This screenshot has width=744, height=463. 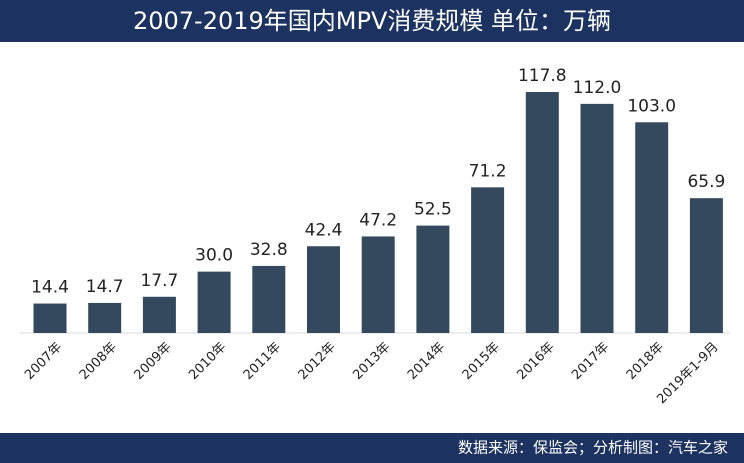 What do you see at coordinates (426, 361) in the screenshot?
I see `x-tick-label: 2014年` at bounding box center [426, 361].